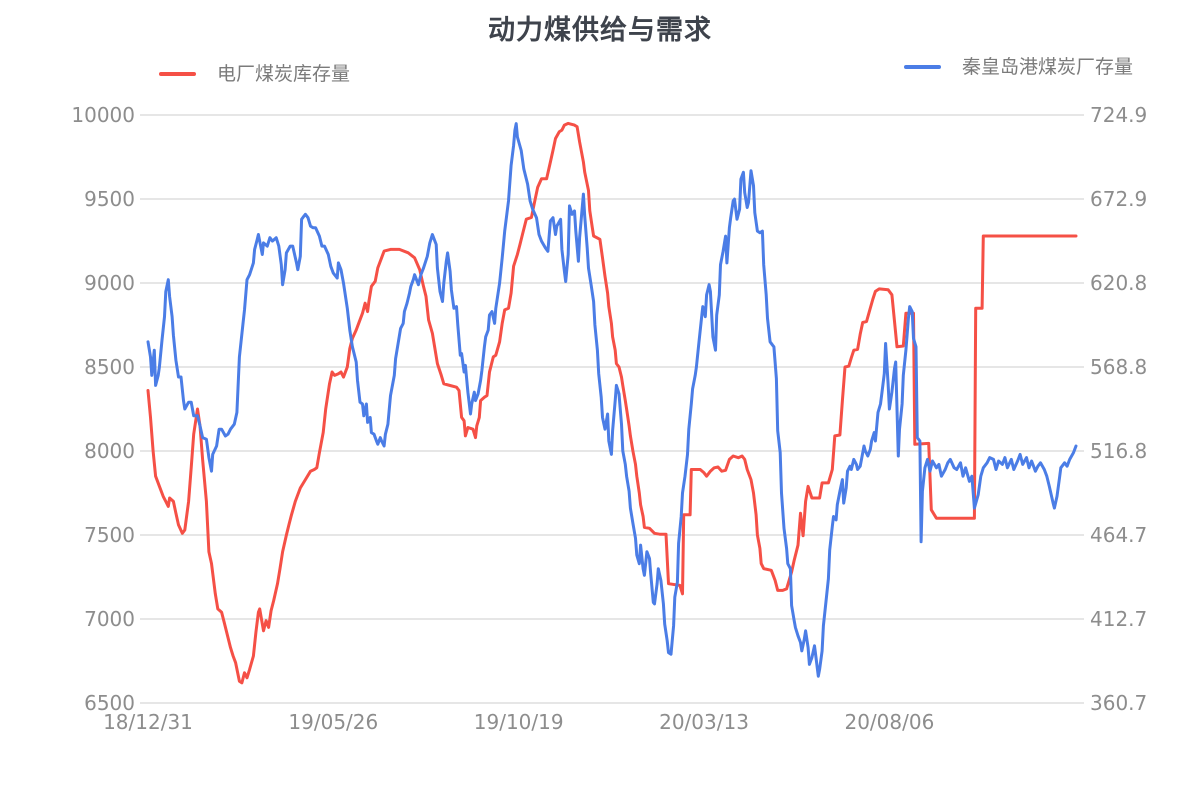  I want to click on y-axis-right-tick-label: 672.9, so click(1118, 199).